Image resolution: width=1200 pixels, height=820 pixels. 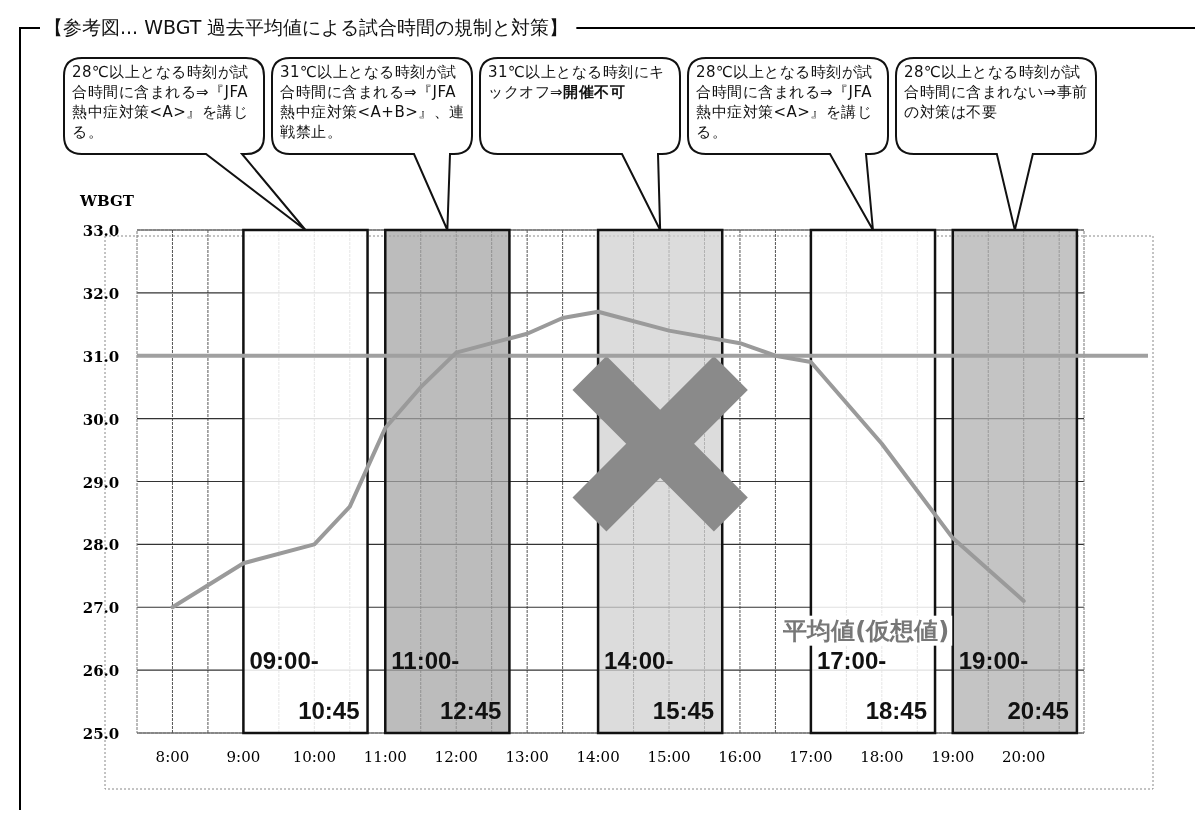 What do you see at coordinates (872, 685) in the screenshot?
I see `band-label: 17:00-18:45` at bounding box center [872, 685].